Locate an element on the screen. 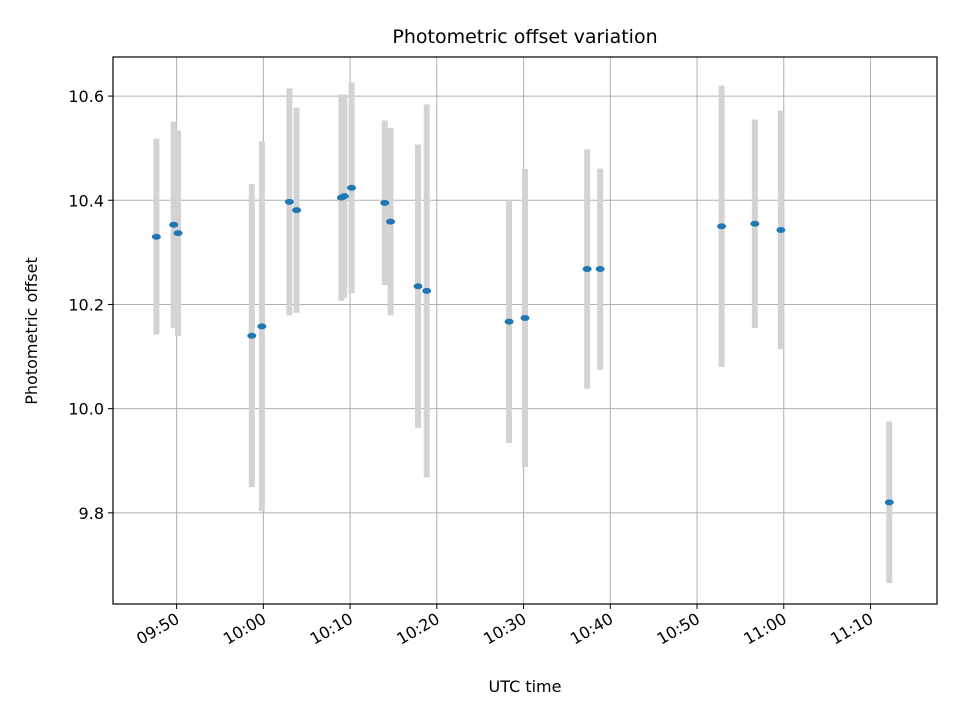 The image size is (960, 720). y-tick-label: 10.2 is located at coordinates (86, 304).